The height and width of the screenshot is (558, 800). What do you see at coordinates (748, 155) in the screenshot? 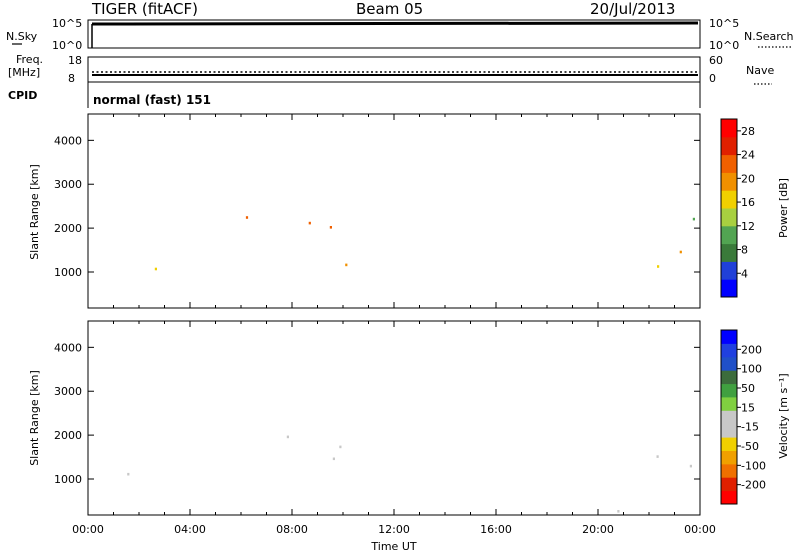
I see `colorbar-tick-label: 24` at bounding box center [748, 155].